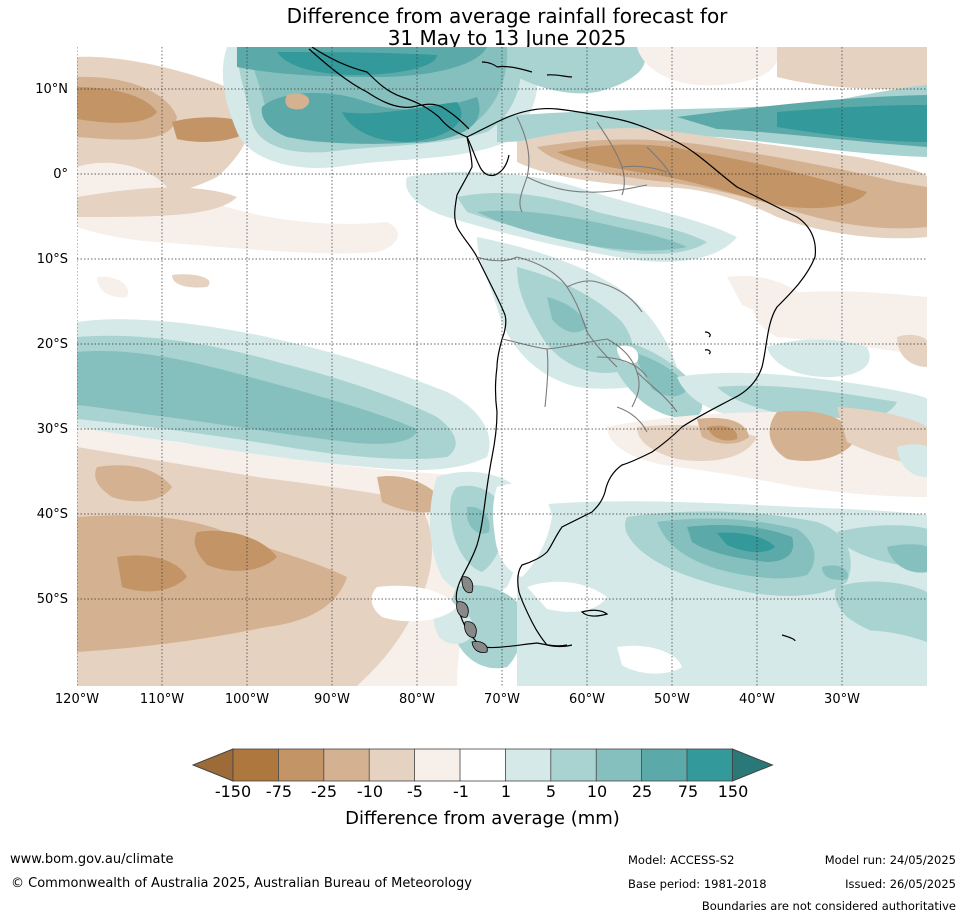  I want to click on legend-tick-label: -1, so click(461, 791).